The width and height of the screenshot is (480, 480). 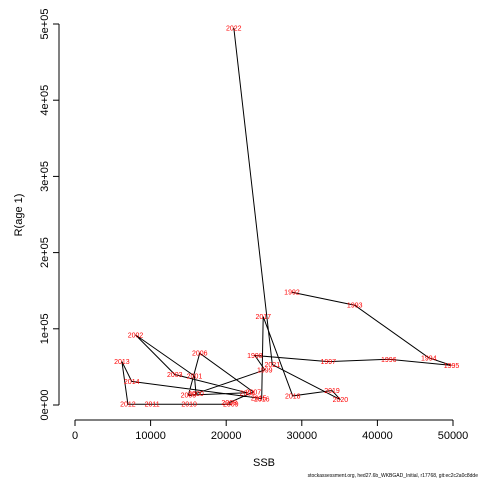 What do you see at coordinates (189, 396) in the screenshot?
I see `year-label-2005: 2005` at bounding box center [189, 396].